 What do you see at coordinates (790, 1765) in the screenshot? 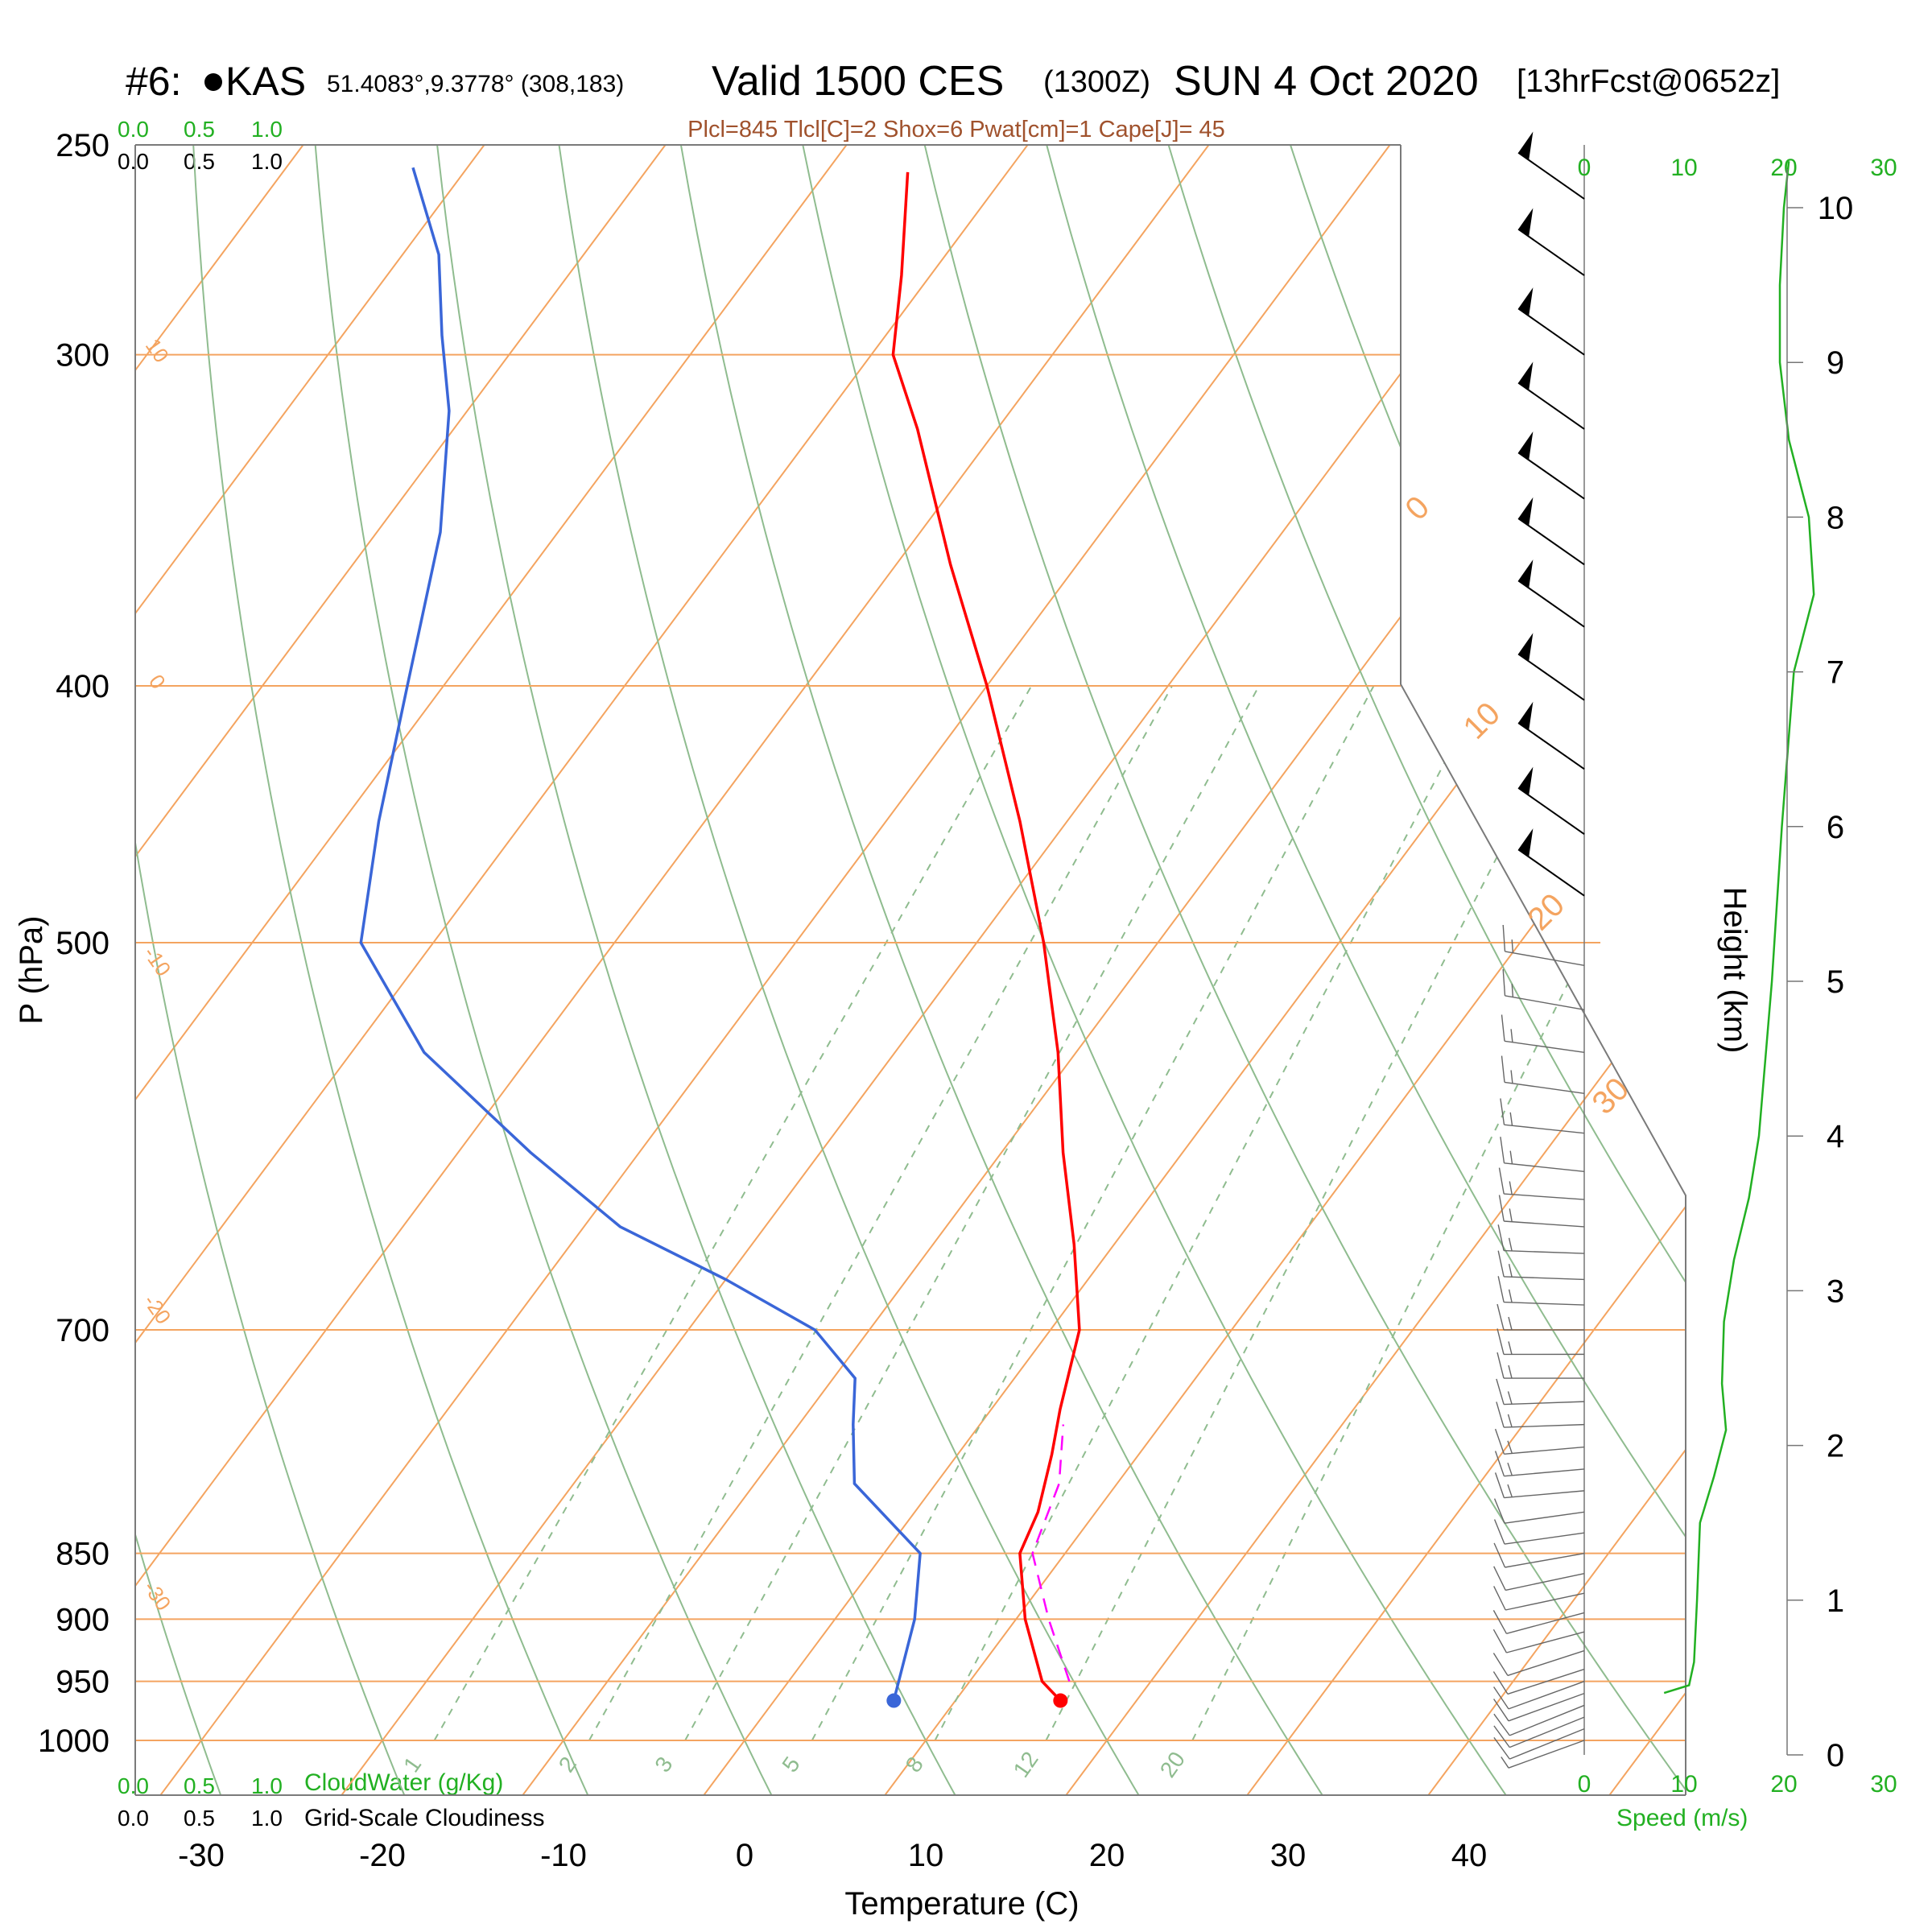
I see `mixing-ratio-label: 5` at bounding box center [790, 1765].